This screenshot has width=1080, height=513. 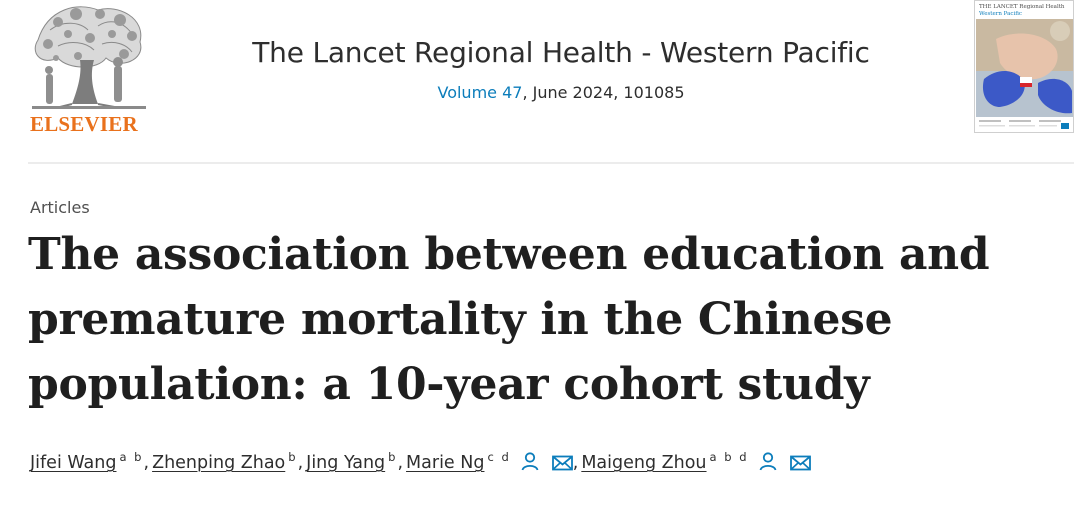 I want to click on author-item: Maigeng Zhou a b d, so click(x=696, y=463).